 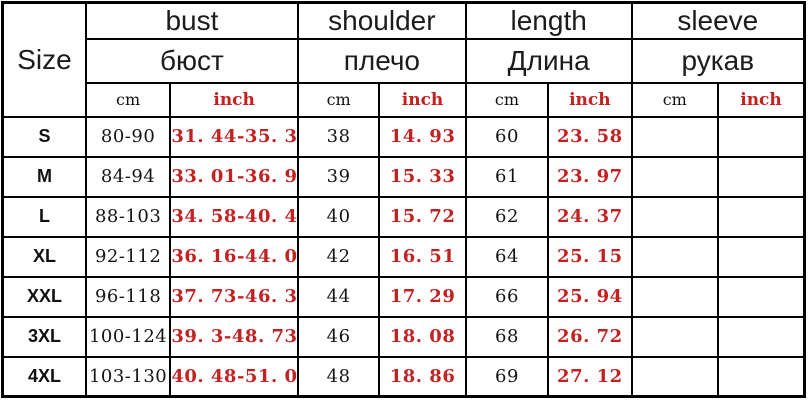 I want to click on bust-inch-value: 37. 73-46. 37, so click(x=234, y=296).